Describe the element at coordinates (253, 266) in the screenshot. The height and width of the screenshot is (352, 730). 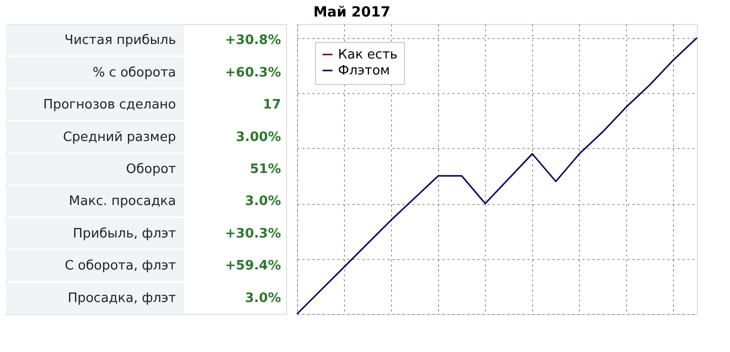
I see `text: +59.4%` at that location.